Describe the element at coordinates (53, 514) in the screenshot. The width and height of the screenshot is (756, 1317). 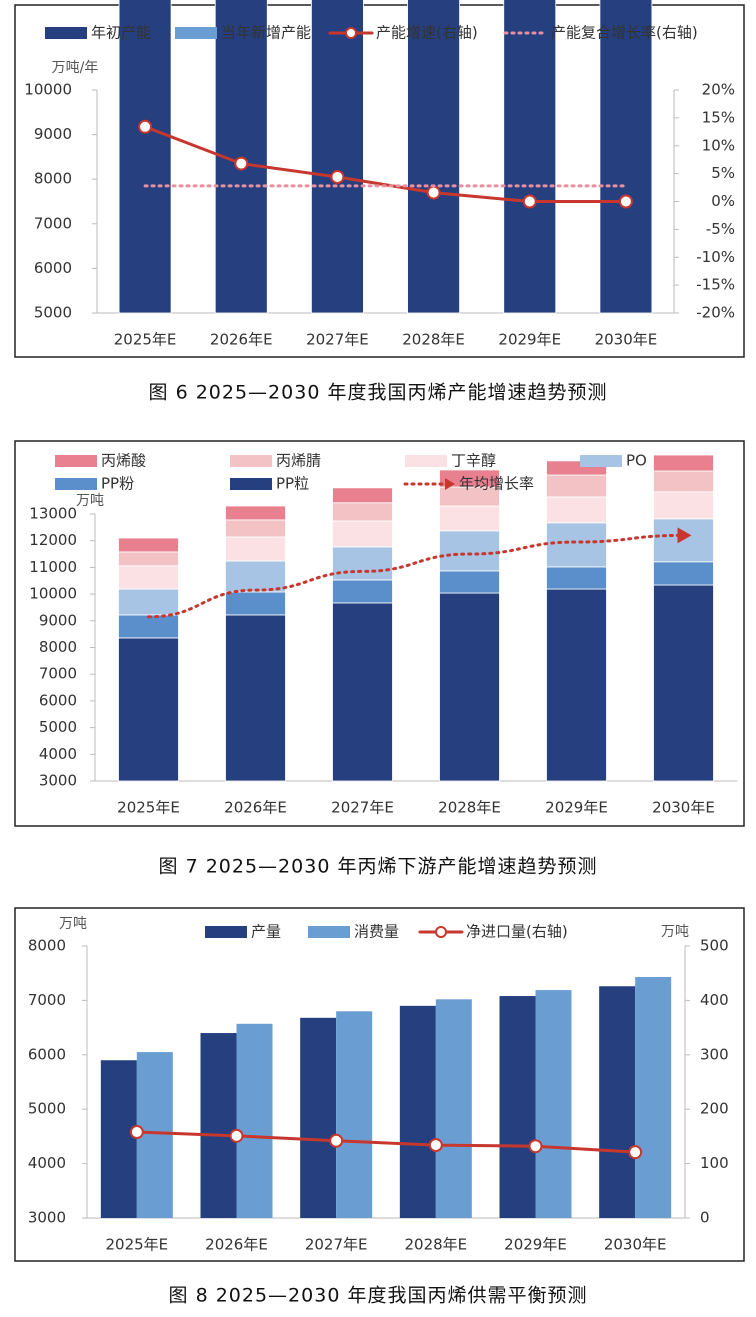
I see `y-tick-label: 13000` at that location.